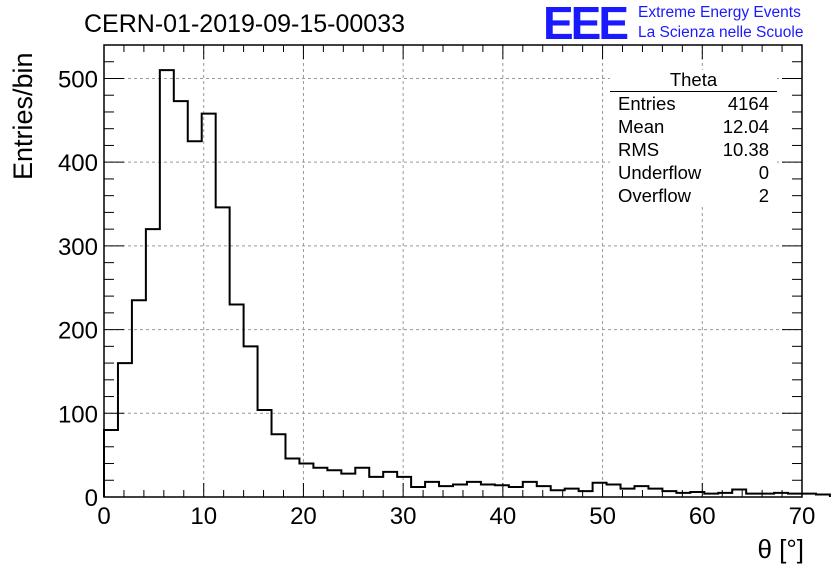 The image size is (836, 572). I want to click on stats-label: Overflow, so click(654, 195).